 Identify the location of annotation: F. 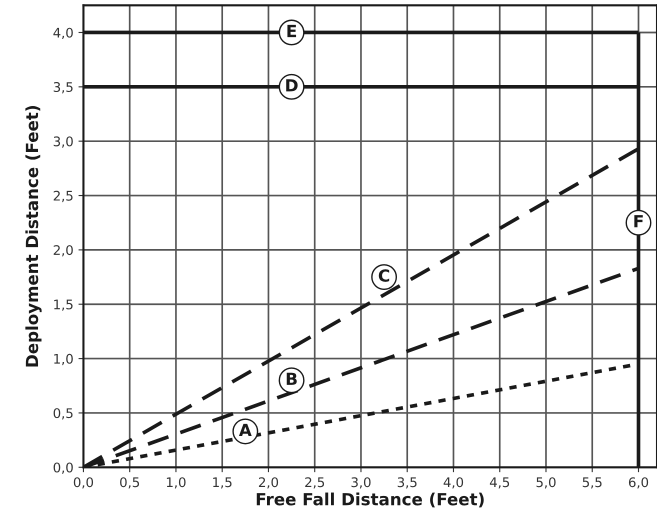
(638, 221).